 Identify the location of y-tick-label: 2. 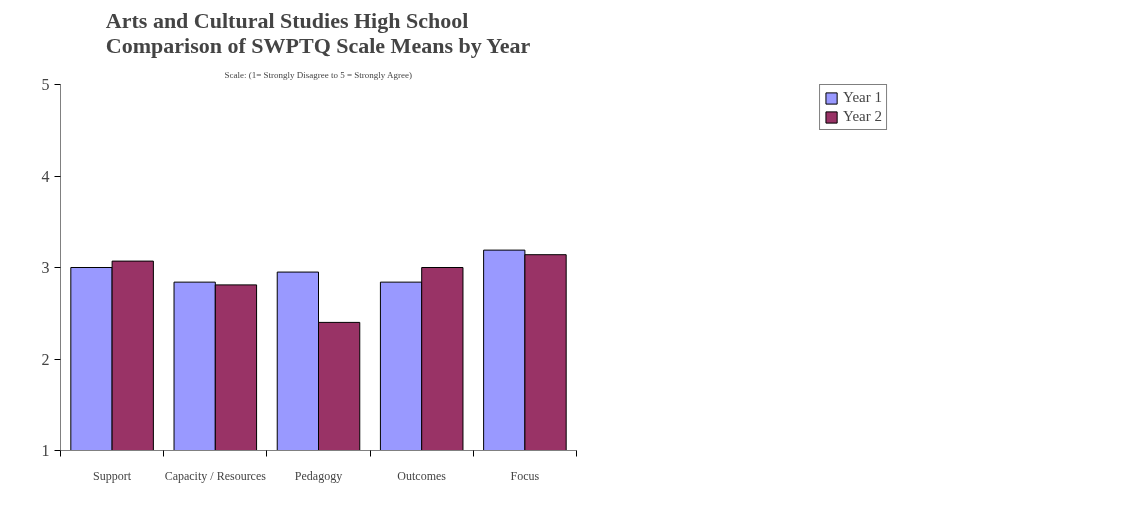
(45, 359).